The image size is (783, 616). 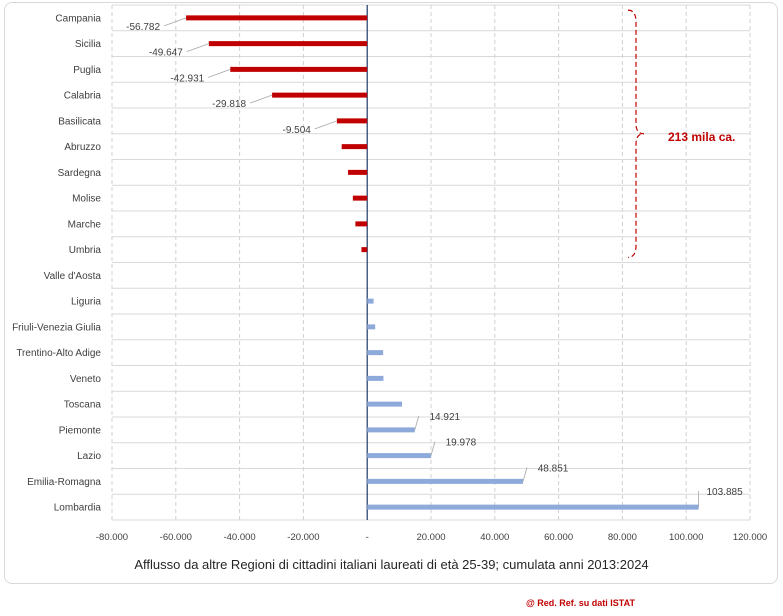 What do you see at coordinates (143, 27) in the screenshot?
I see `data-label: -56.782` at bounding box center [143, 27].